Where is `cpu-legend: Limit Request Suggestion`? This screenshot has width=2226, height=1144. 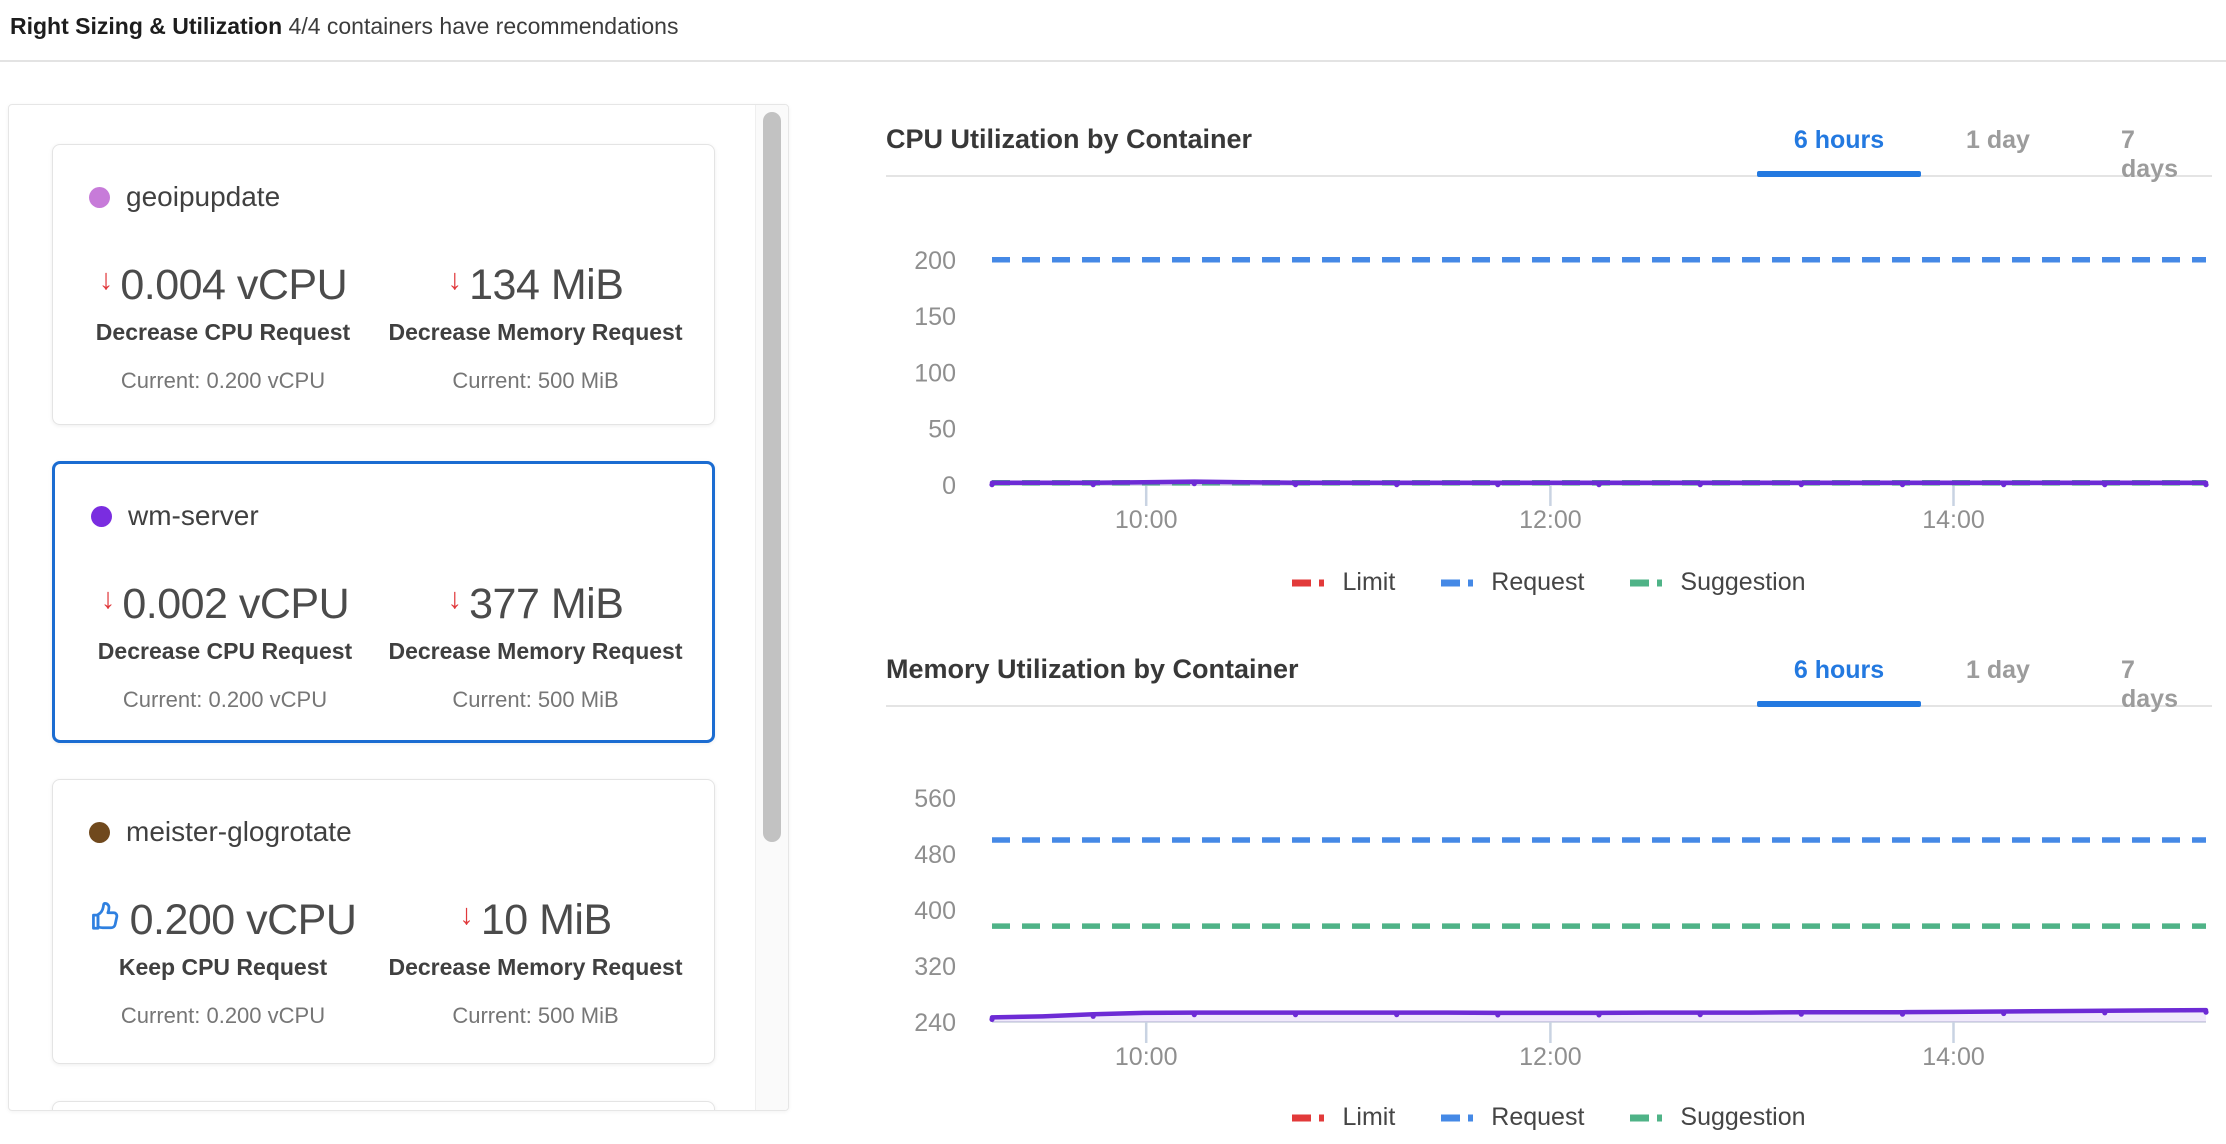
cpu-legend: Limit Request Suggestion is located at coordinates (1549, 582).